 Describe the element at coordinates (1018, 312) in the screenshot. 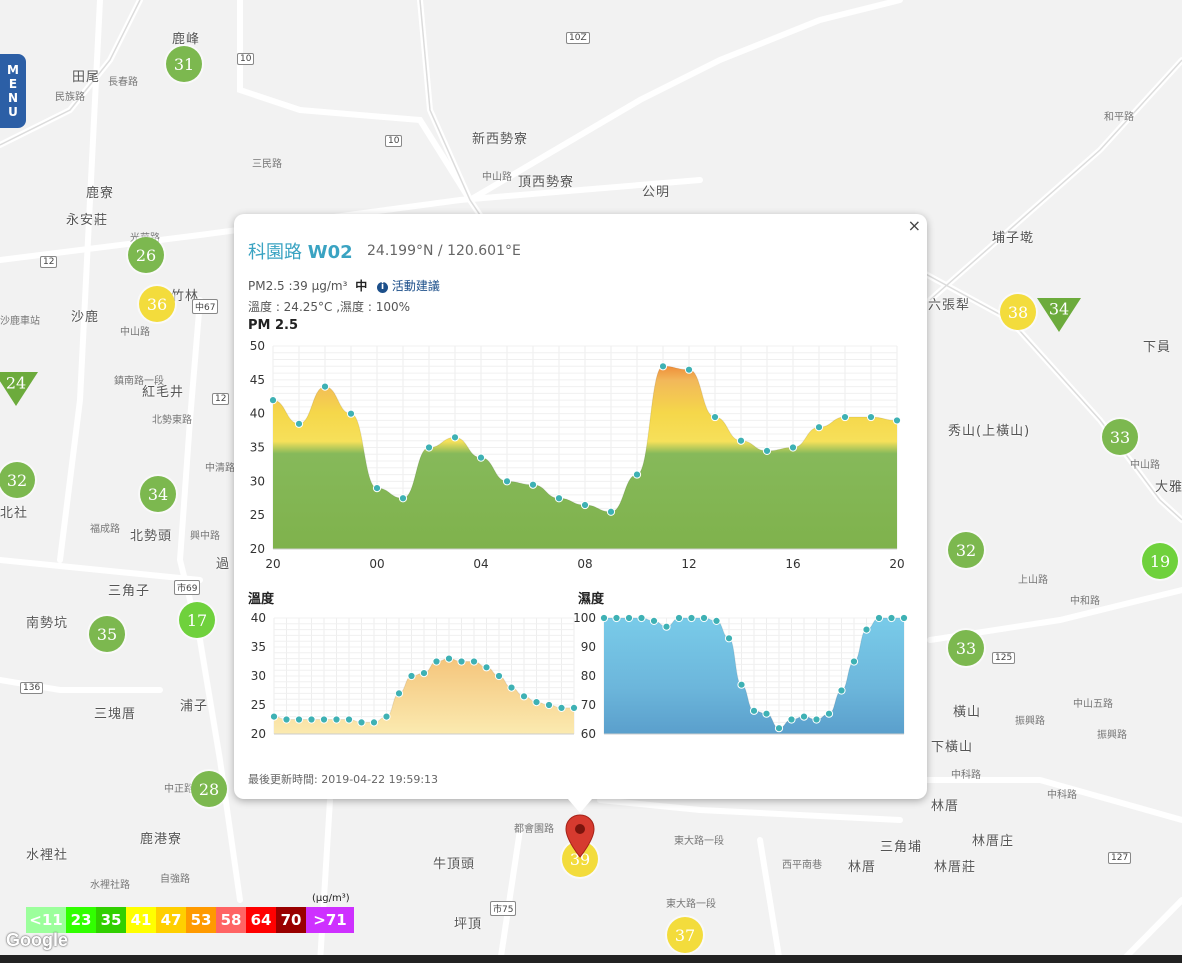

I see `station-marker: 38` at that location.